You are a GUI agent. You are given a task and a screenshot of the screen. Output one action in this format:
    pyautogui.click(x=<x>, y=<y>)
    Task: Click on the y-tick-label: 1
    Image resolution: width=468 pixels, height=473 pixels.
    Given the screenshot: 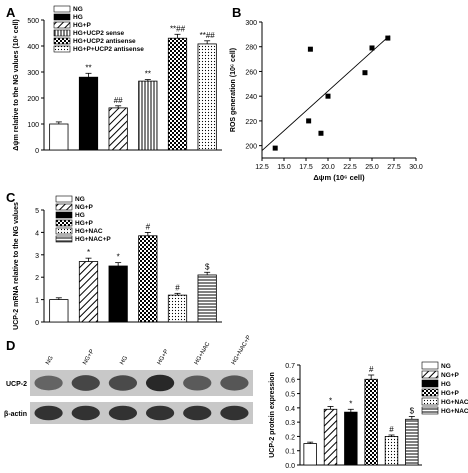 What is the action you would take?
    pyautogui.click(x=37, y=301)
    